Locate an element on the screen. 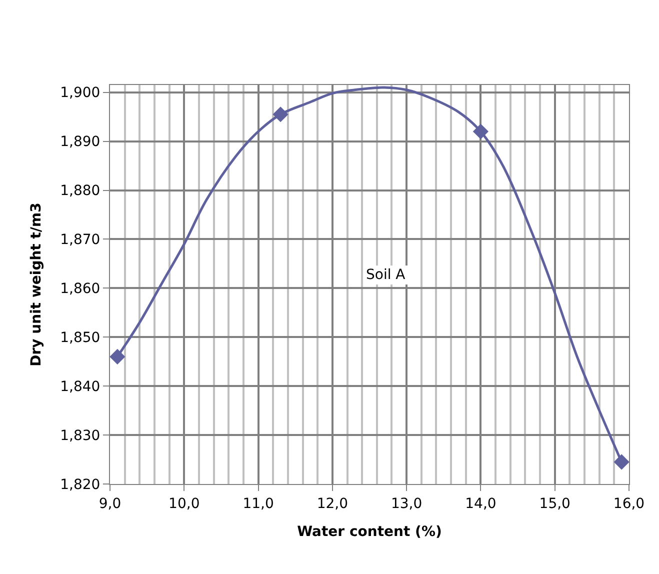 The image size is (659, 574). y-tick-label: 1,880 is located at coordinates (80, 191).